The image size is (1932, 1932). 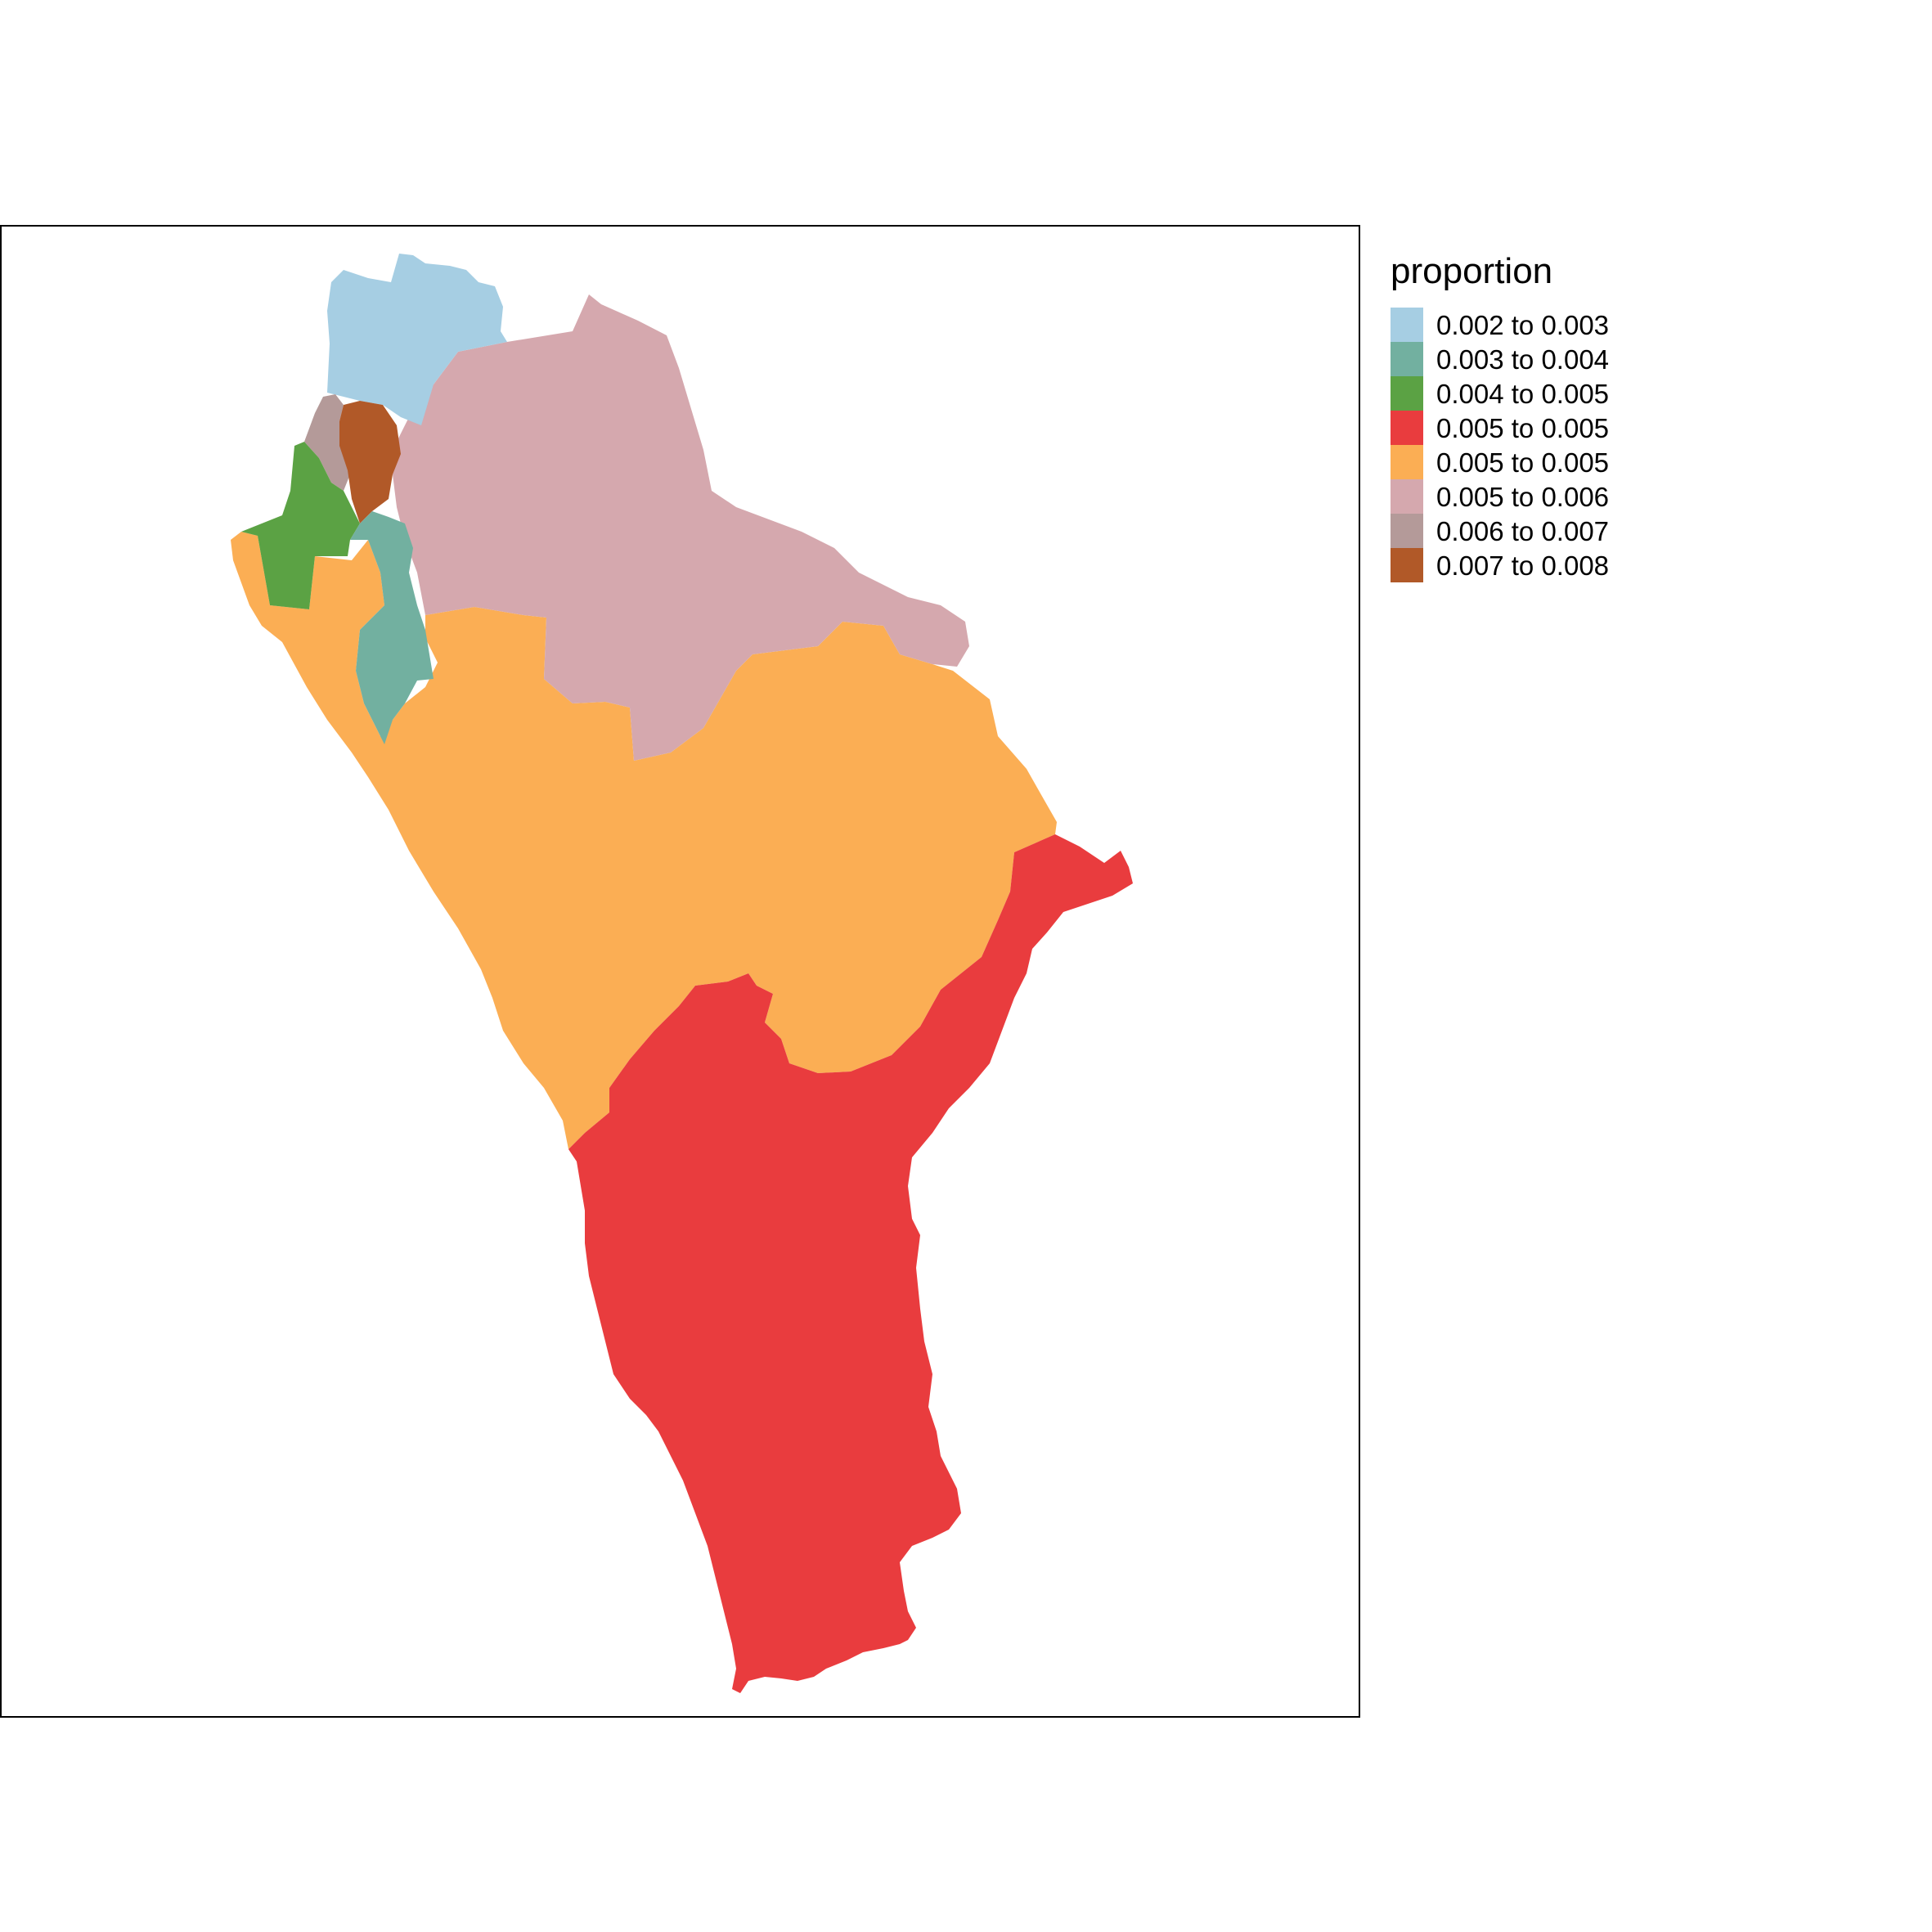 I want to click on legend-label: 0.002 to 0.003, so click(x=1523, y=325).